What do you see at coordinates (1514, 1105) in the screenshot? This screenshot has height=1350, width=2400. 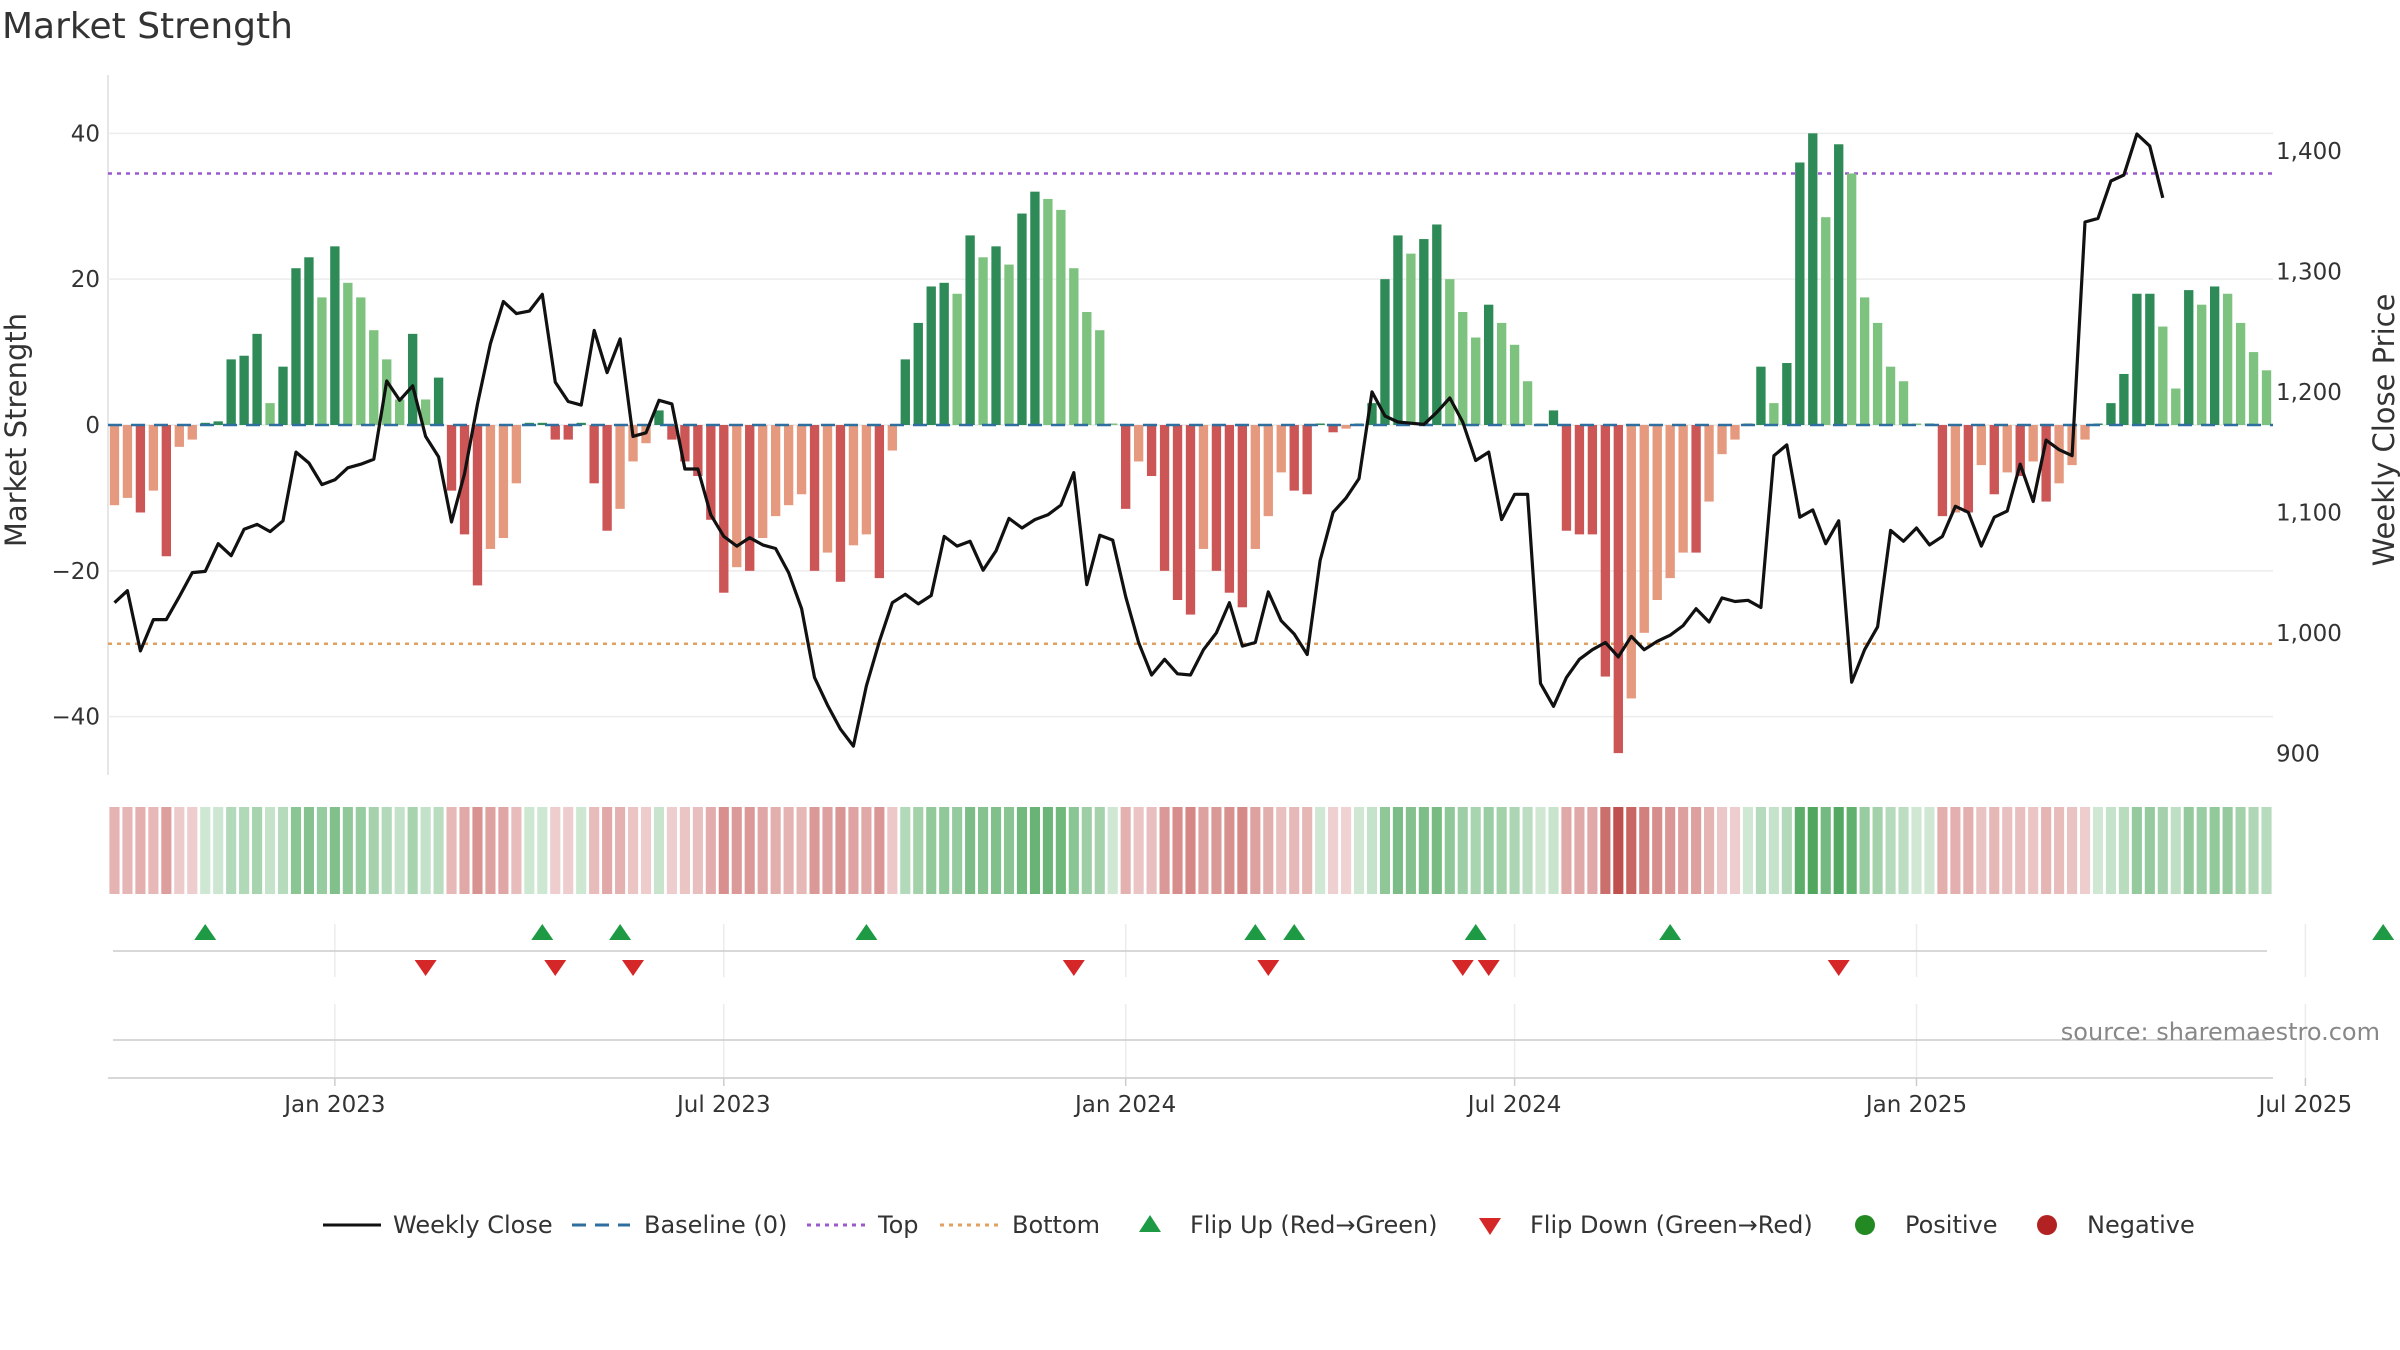 I see `x-tick-label: Jul 2024` at bounding box center [1514, 1105].